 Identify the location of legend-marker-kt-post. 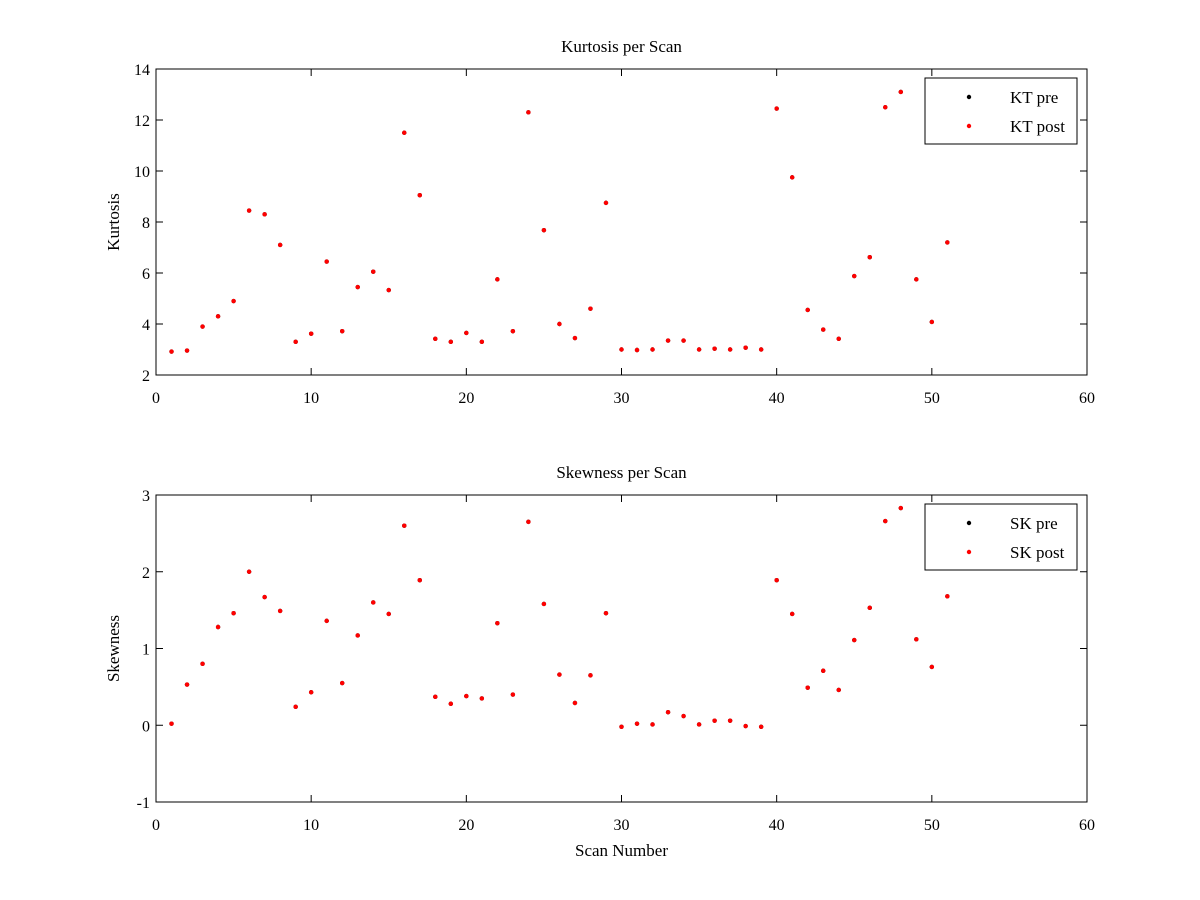
(969, 126).